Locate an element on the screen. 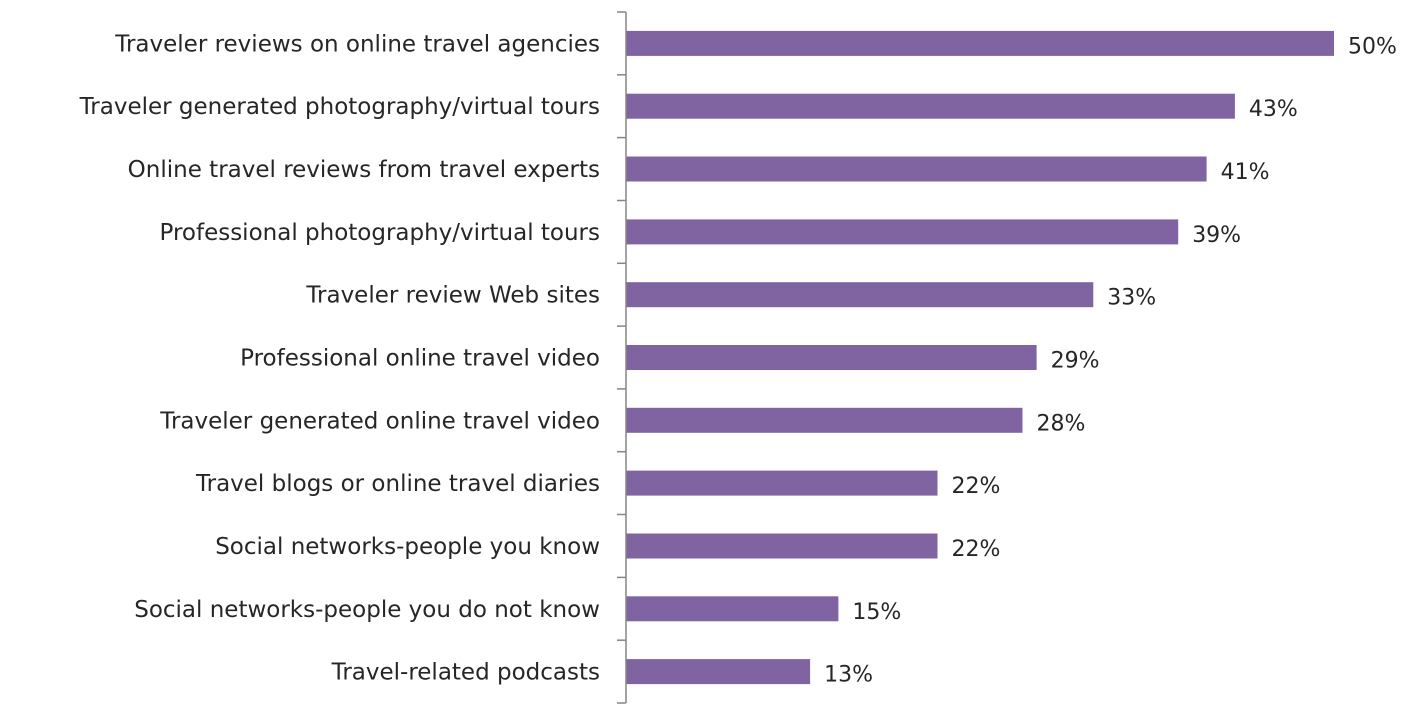  category-label: Traveler generated online travel video is located at coordinates (379, 421).